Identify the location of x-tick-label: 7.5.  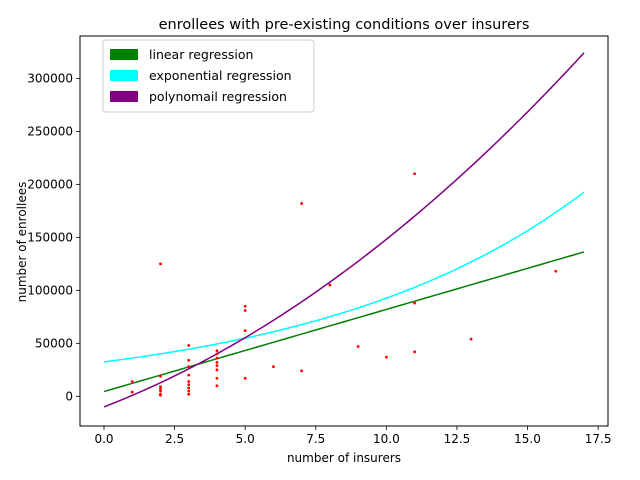
(315, 439).